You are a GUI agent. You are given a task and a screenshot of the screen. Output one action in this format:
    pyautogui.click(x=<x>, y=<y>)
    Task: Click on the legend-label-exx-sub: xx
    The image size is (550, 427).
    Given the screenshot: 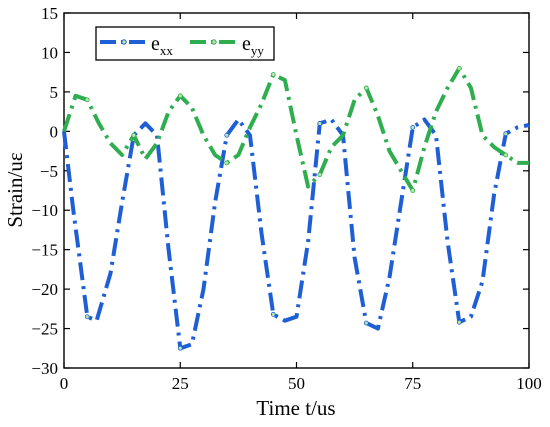 What is the action you would take?
    pyautogui.click(x=167, y=50)
    